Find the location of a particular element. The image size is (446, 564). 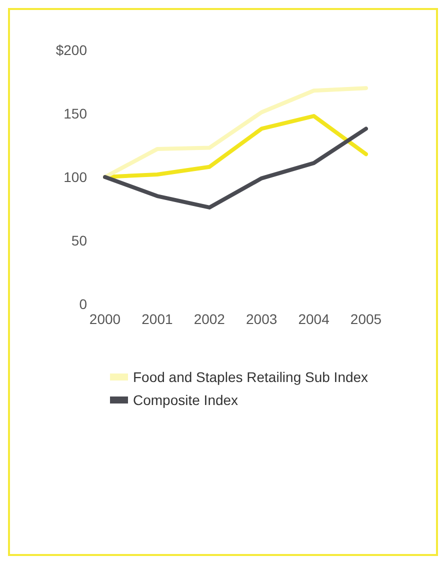

x-tick-label: 2001 is located at coordinates (157, 319).